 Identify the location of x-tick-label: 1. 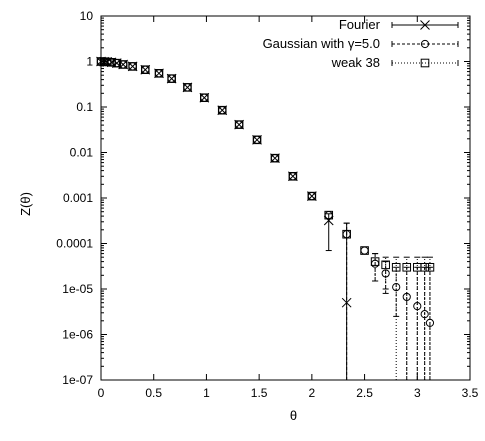
(206, 393).